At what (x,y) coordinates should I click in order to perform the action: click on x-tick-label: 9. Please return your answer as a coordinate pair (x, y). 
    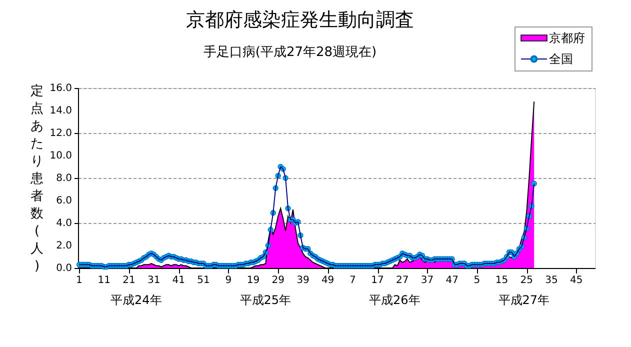
    Looking at the image, I should click on (228, 280).